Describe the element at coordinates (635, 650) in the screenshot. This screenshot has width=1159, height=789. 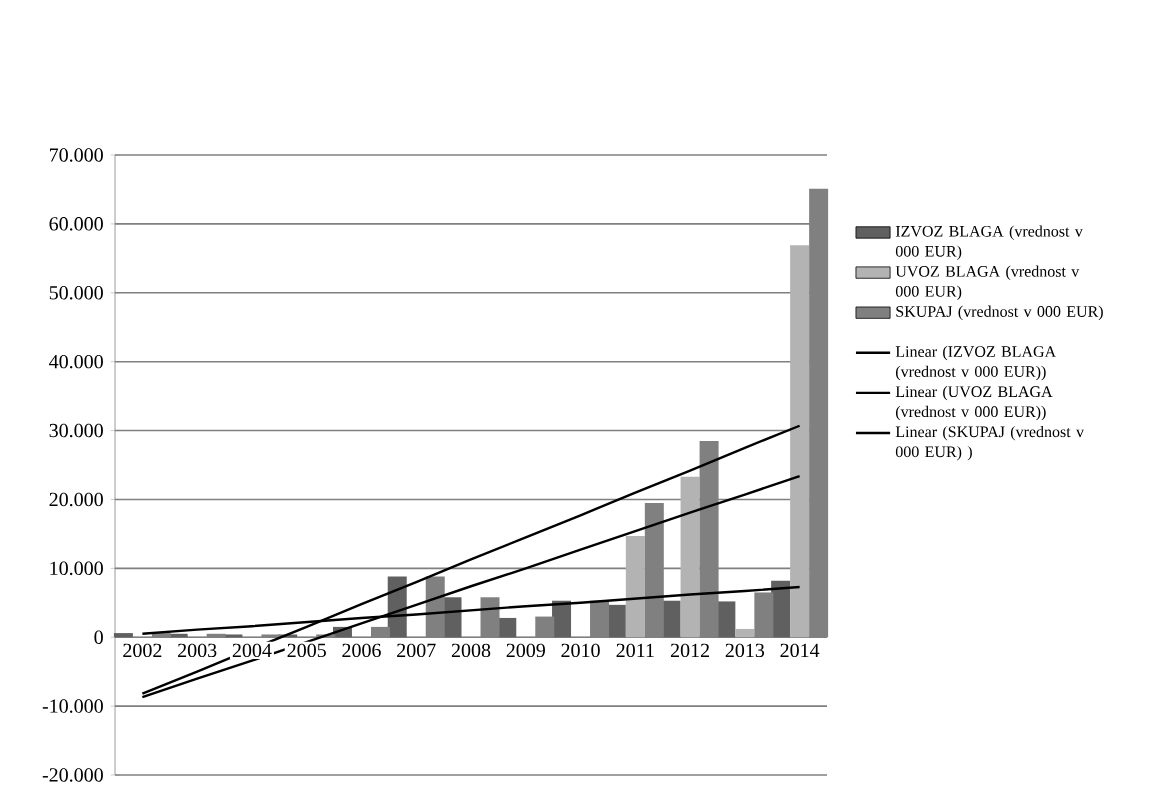
I see `x-tick-label: 2011` at that location.